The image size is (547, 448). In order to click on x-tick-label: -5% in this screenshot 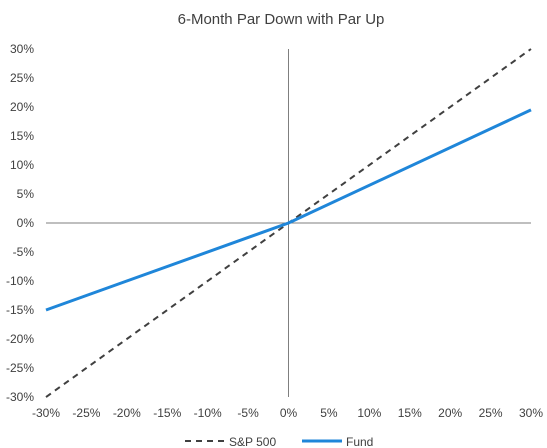, I will do `click(248, 413)`.